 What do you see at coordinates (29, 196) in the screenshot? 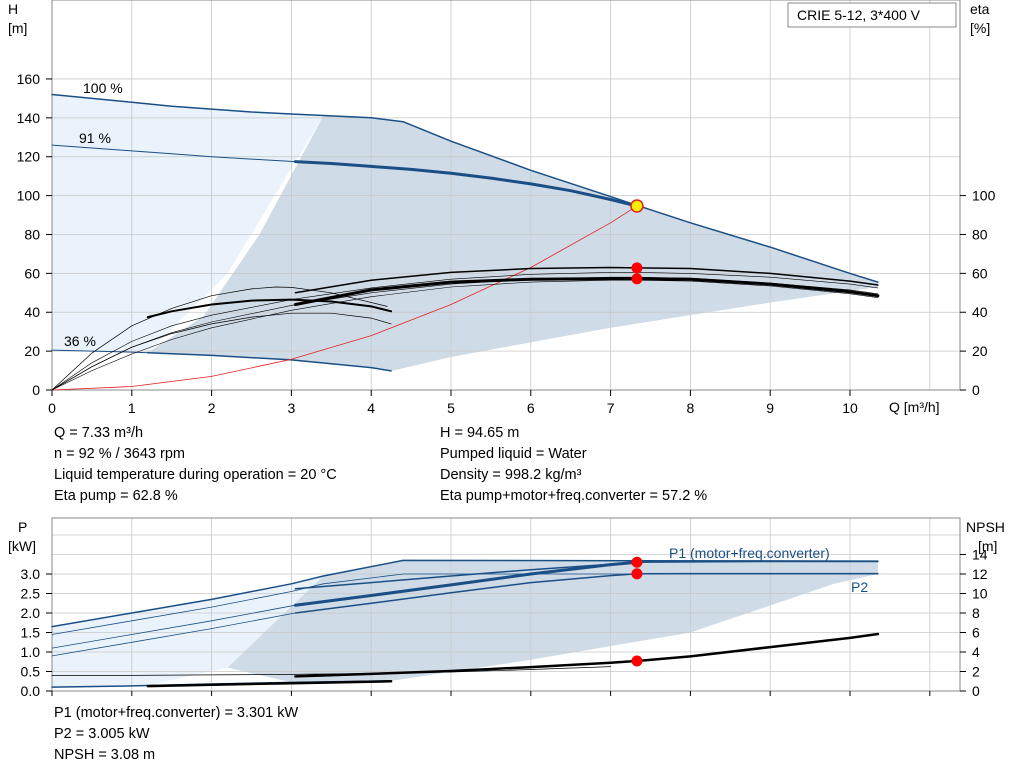
I see `y-tick-label-left: 100` at bounding box center [29, 196].